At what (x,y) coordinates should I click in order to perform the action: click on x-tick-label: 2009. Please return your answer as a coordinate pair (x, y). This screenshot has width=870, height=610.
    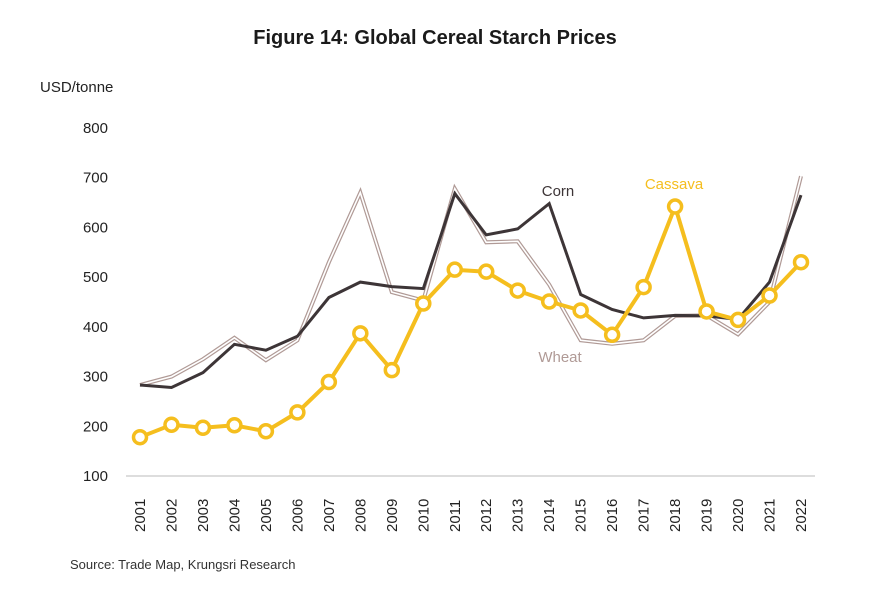
    Looking at the image, I should click on (392, 515).